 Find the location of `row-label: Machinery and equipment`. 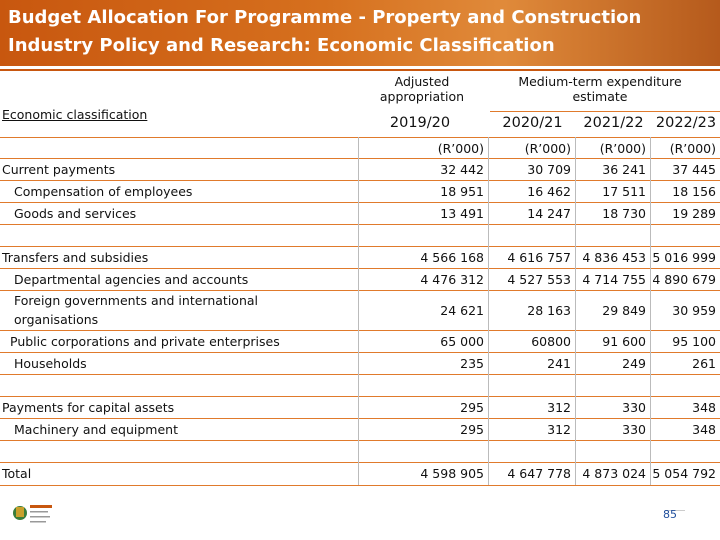

row-label: Machinery and equipment is located at coordinates (96, 429).